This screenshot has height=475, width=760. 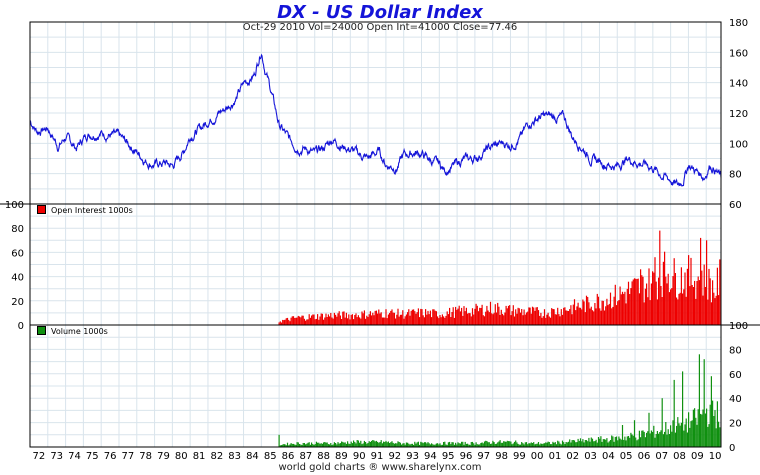 I want to click on x-tick-label: 99, so click(x=519, y=456).